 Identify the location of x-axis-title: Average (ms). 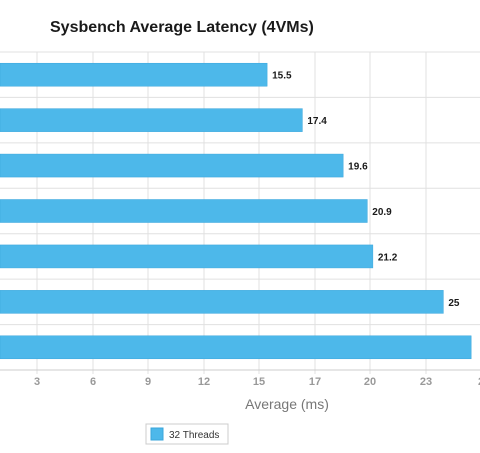
(287, 404).